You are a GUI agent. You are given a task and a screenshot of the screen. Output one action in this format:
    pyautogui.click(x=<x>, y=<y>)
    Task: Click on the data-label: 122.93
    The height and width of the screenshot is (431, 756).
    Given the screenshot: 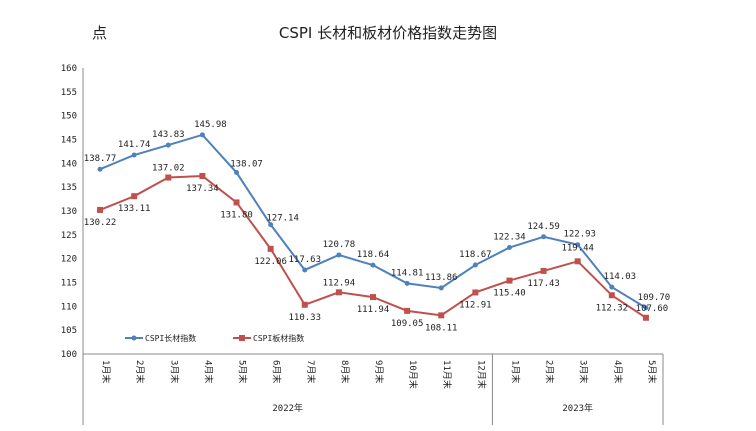 What is the action you would take?
    pyautogui.click(x=579, y=235)
    